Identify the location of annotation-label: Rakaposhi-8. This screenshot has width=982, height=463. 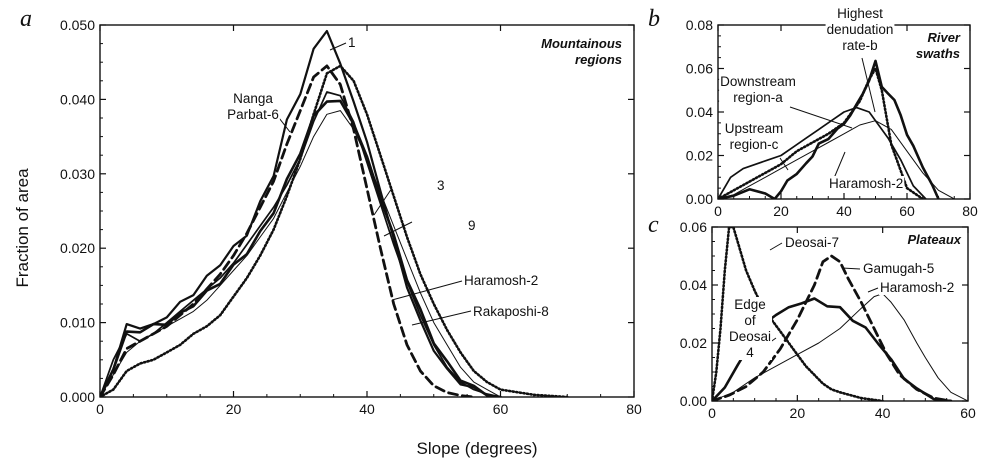
(511, 311).